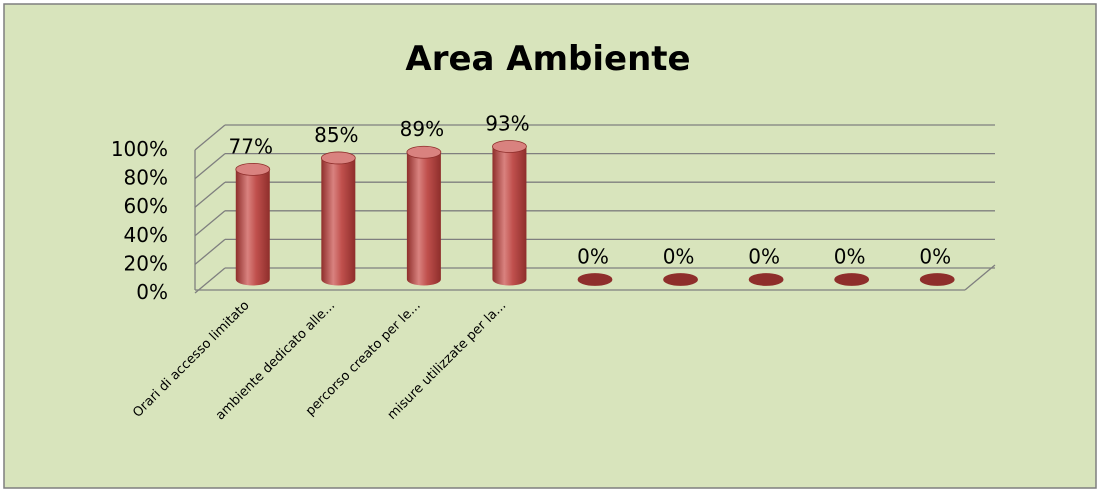  Describe the element at coordinates (146, 178) in the screenshot. I see `y-tick-label: 80%` at that location.